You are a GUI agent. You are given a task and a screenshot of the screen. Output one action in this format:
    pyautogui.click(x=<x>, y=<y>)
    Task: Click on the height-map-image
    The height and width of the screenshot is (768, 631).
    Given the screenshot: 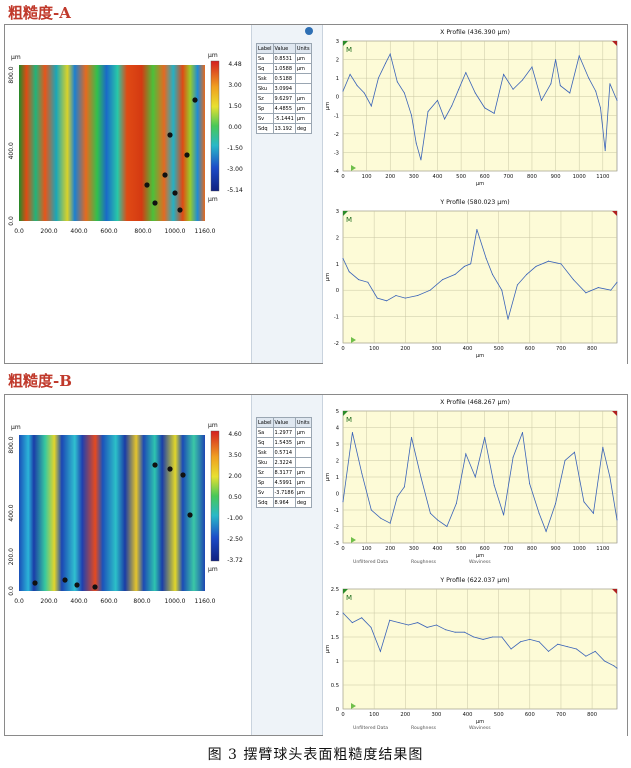 What is the action you would take?
    pyautogui.click(x=112, y=513)
    